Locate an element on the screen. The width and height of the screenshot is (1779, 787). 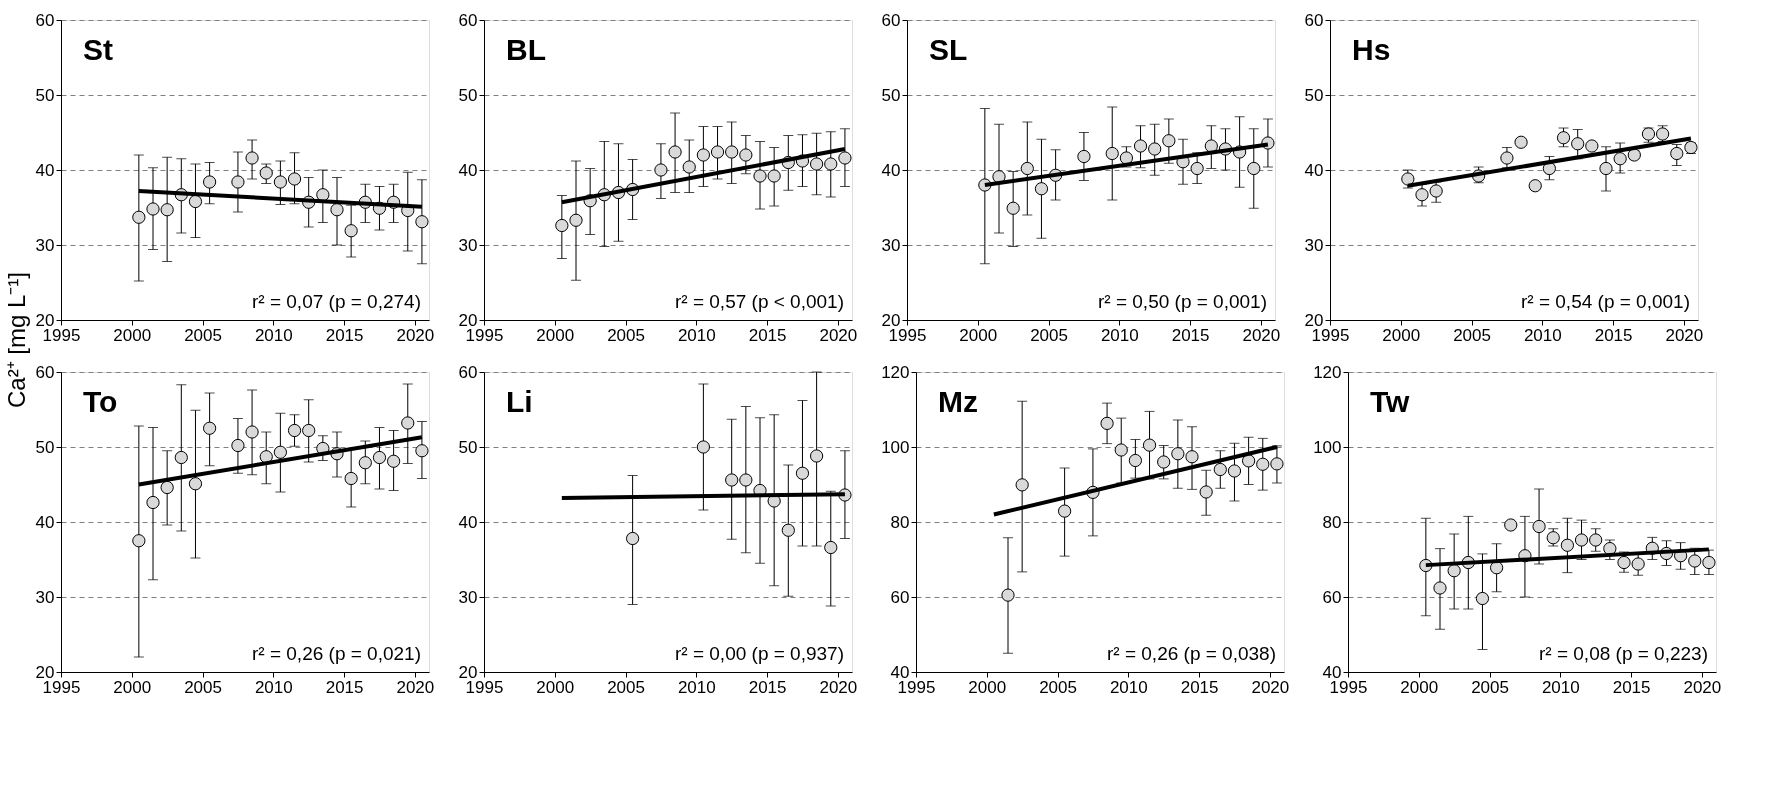
annotation: r² = 0,26 (p = 0,021) is located at coordinates (336, 653).